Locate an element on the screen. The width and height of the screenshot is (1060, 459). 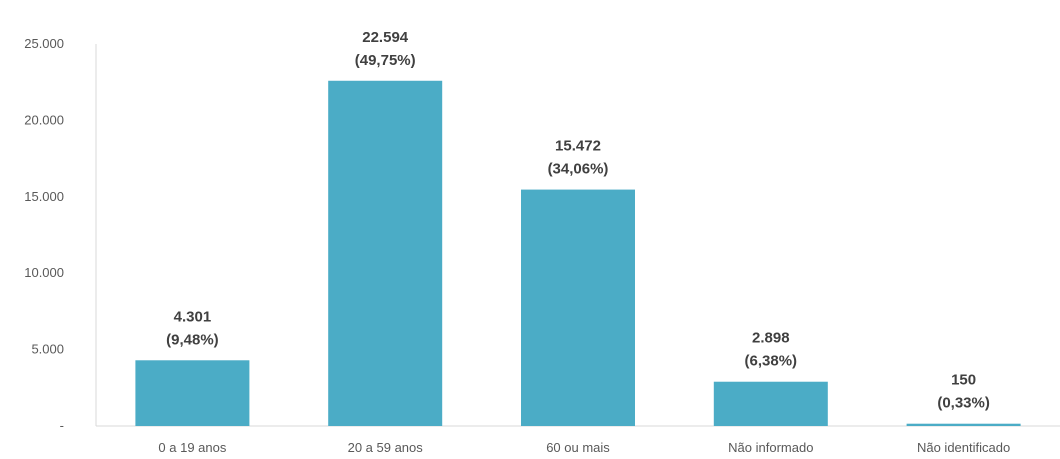
x-category-label: 60 ou mais is located at coordinates (578, 447).